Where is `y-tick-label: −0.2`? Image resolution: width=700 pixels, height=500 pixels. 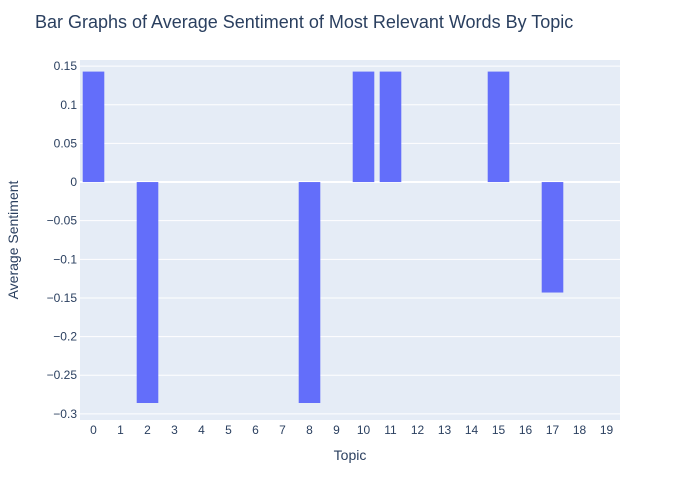 y-tick-label: −0.2 is located at coordinates (65, 337).